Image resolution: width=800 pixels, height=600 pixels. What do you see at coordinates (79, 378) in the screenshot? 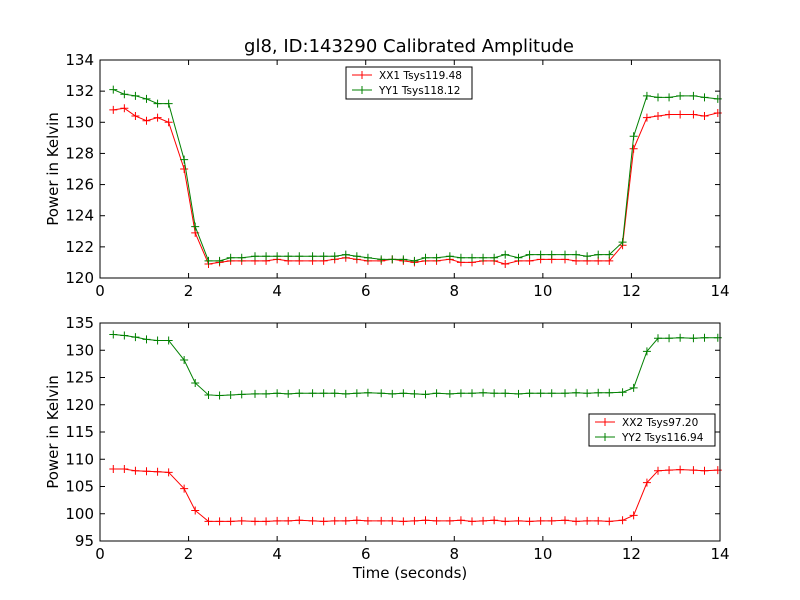
I see `y-tick-label: 125` at bounding box center [79, 378].